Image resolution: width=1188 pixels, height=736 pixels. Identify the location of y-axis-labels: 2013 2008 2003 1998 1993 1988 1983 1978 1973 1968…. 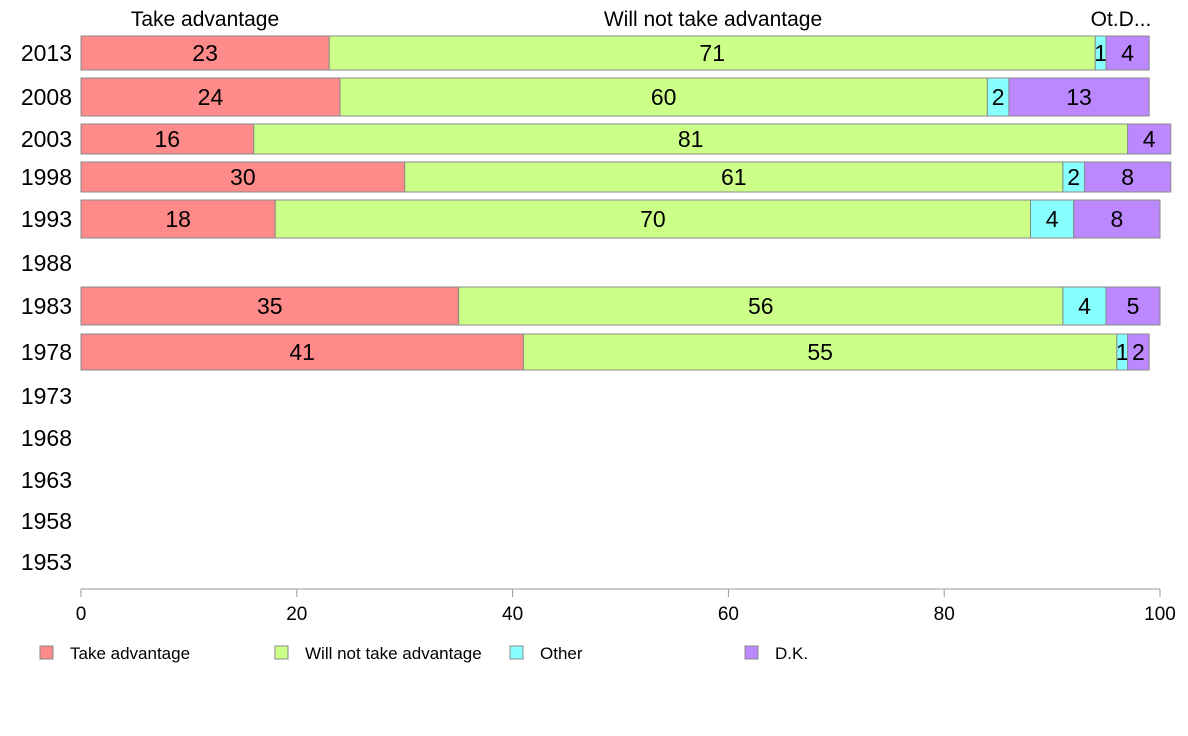
(46, 307).